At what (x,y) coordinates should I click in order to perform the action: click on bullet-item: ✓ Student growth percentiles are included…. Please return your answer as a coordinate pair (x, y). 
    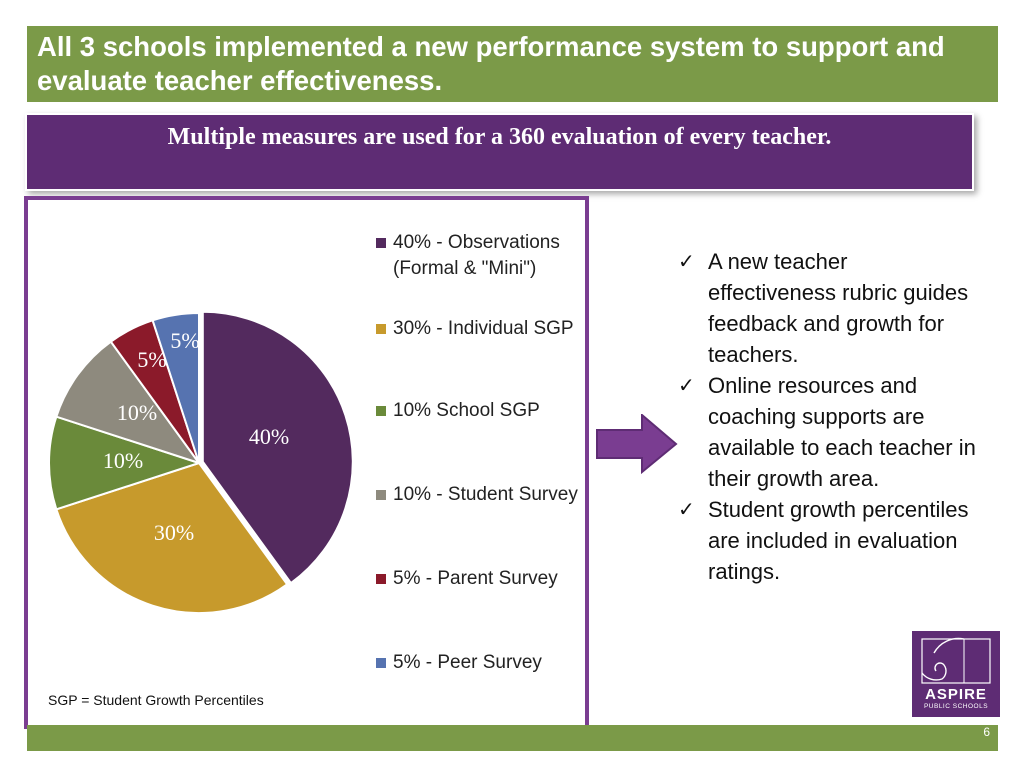
    Looking at the image, I should click on (826, 540).